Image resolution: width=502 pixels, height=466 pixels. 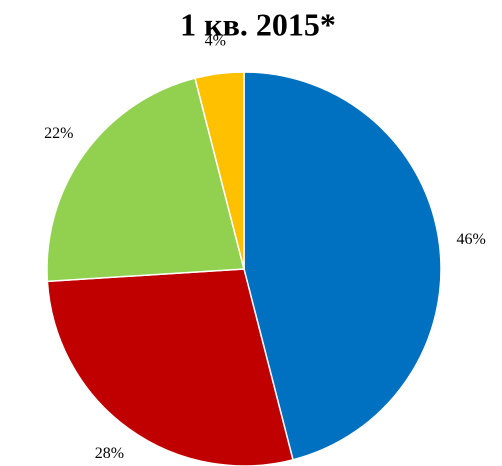 I want to click on data-label: 28%, so click(x=109, y=453).